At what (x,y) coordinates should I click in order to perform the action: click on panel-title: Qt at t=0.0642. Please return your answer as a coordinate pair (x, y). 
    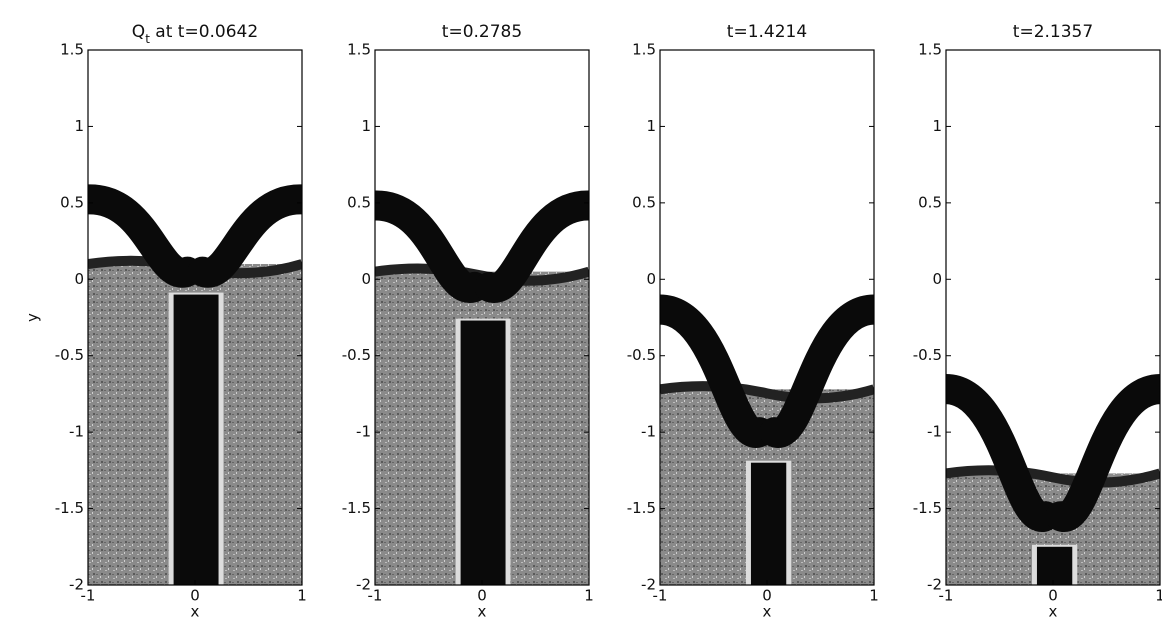
    Looking at the image, I should click on (195, 34).